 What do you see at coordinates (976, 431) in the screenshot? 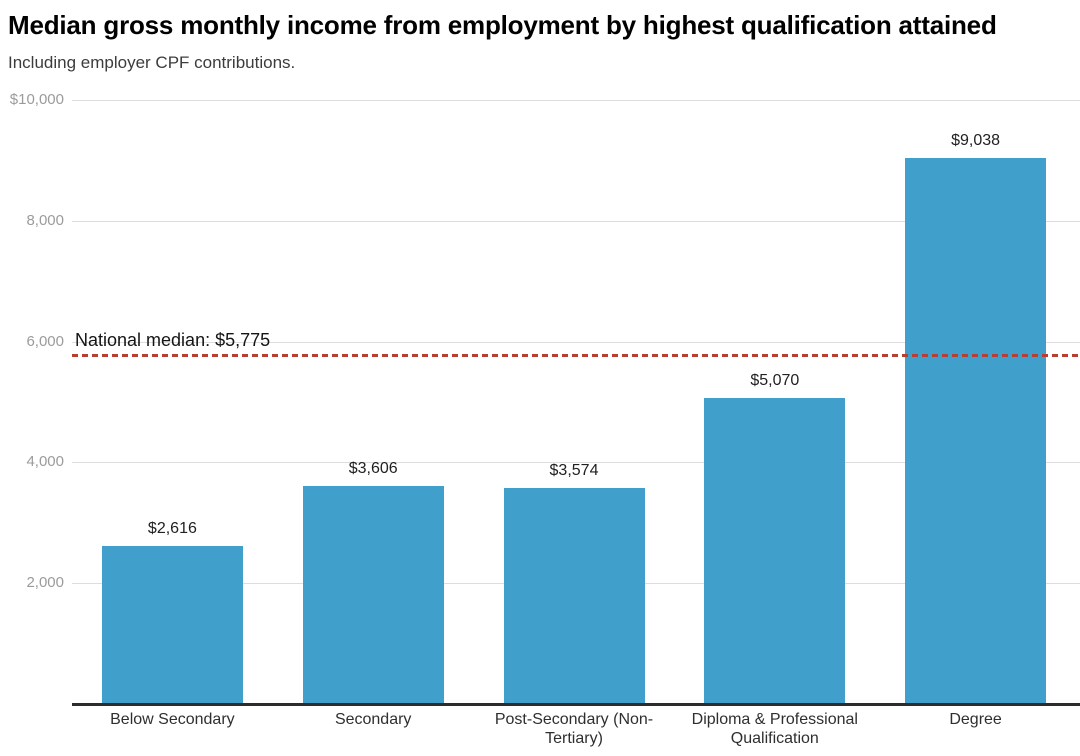
I see `bar-degree` at bounding box center [976, 431].